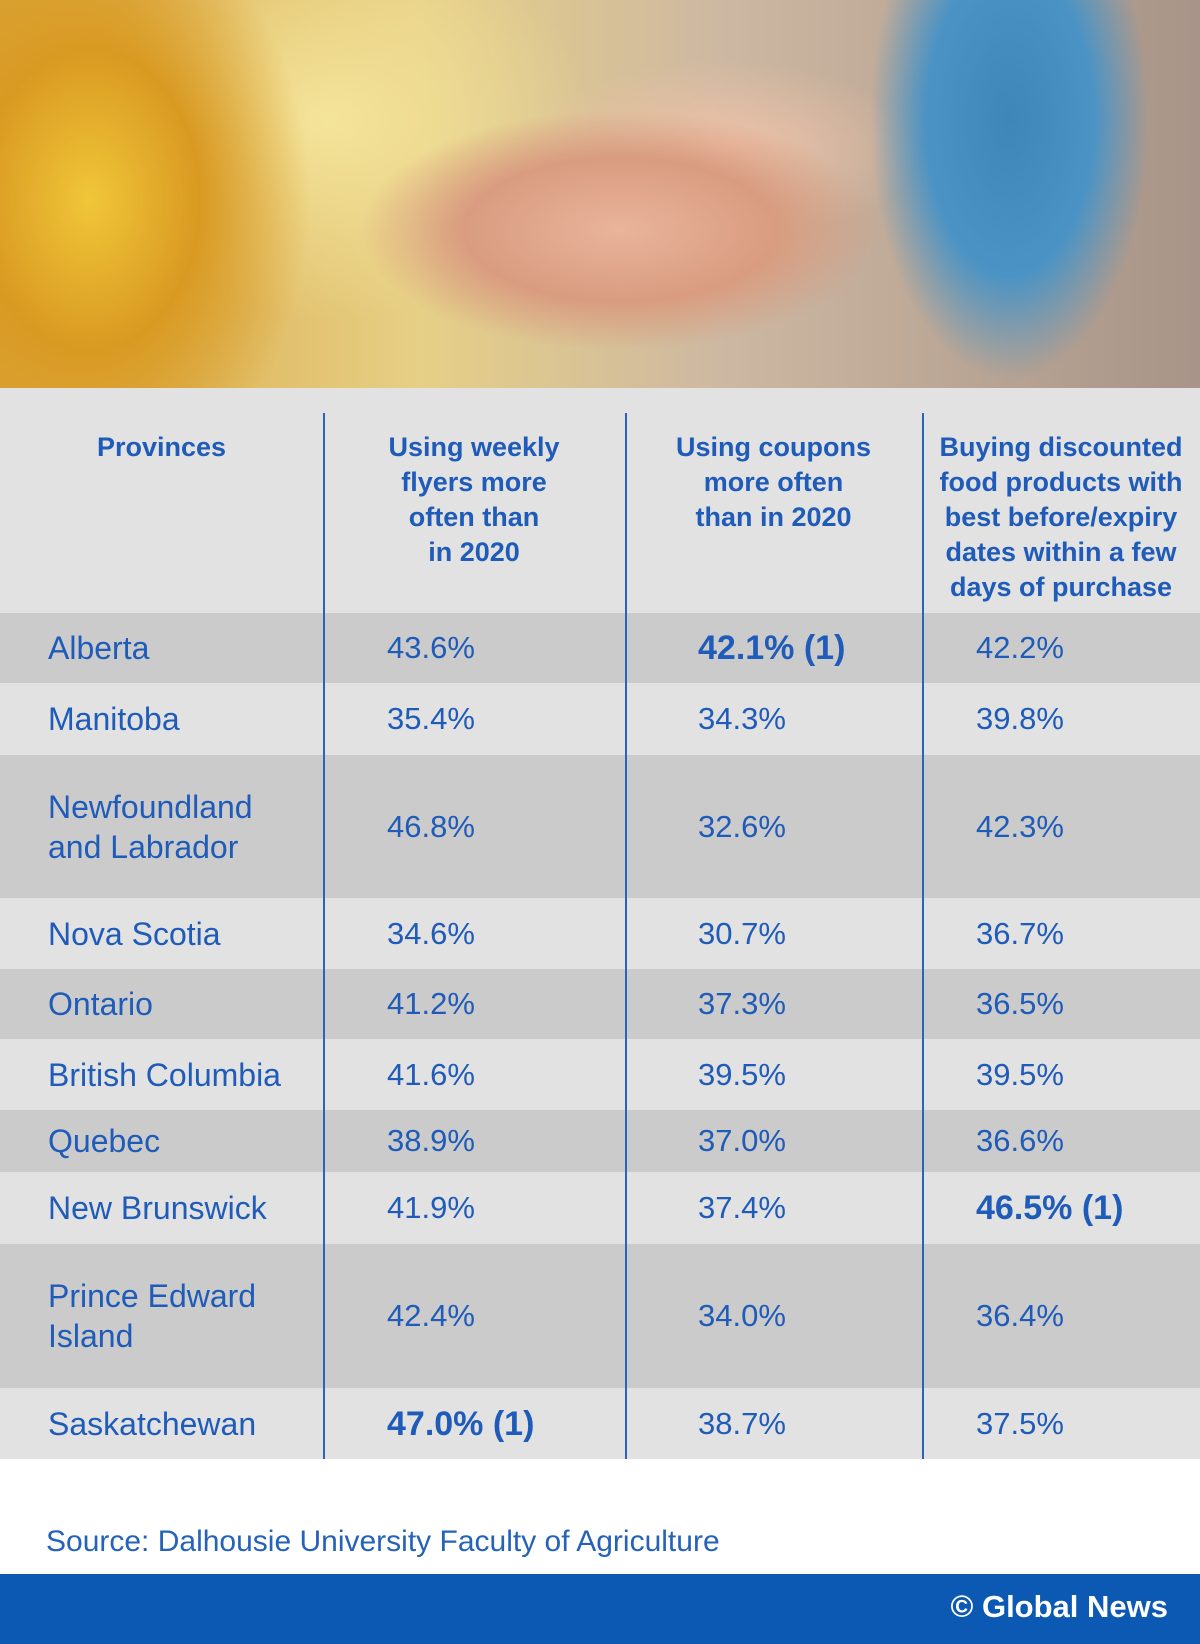 The width and height of the screenshot is (1200, 1644). Describe the element at coordinates (164, 1074) in the screenshot. I see `province: British Columbia` at that location.